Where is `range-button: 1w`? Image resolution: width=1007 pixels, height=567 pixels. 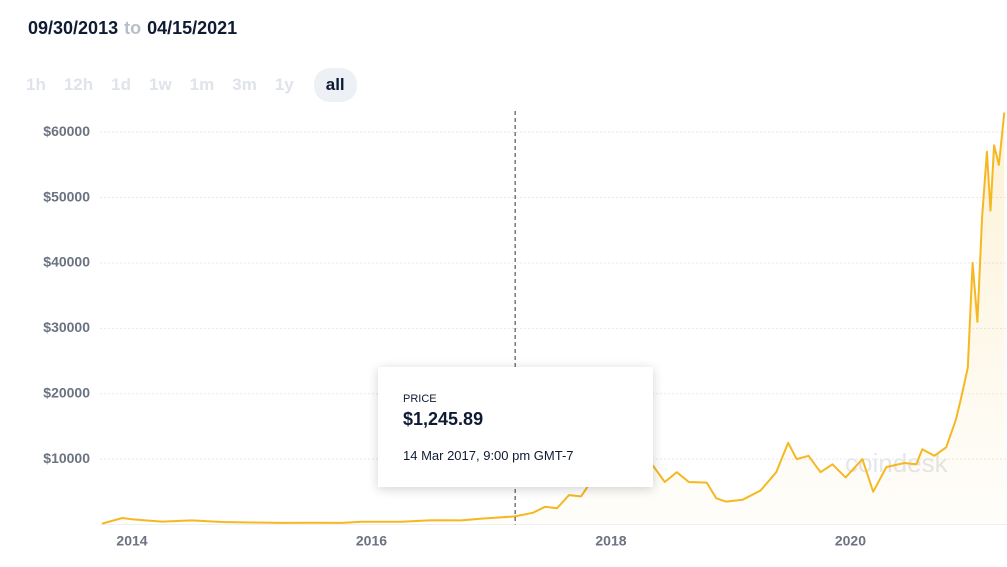 range-button: 1w is located at coordinates (160, 84).